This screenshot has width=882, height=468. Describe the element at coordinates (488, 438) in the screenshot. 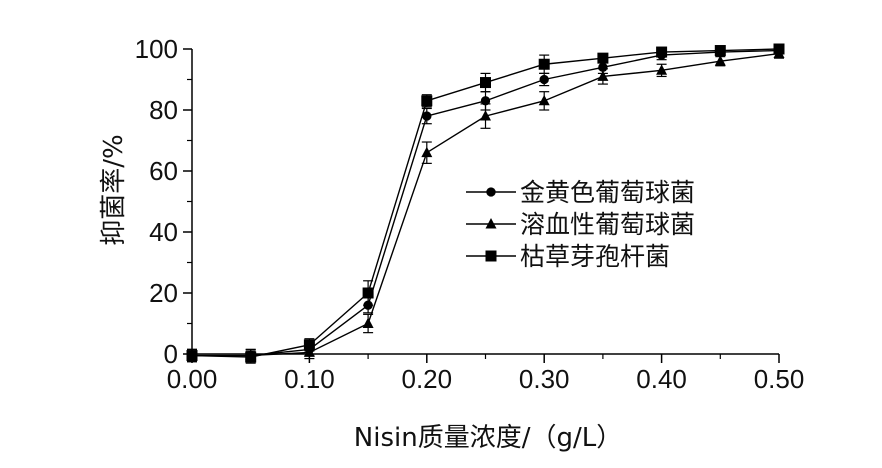

I see `x-axis-title: Nisin质量浓度/（g/L）` at that location.